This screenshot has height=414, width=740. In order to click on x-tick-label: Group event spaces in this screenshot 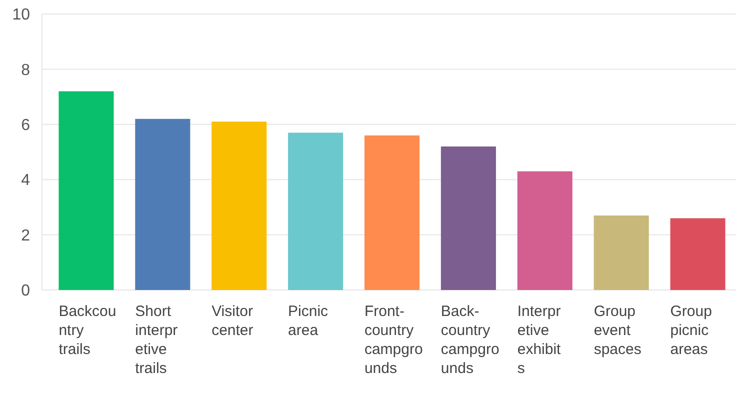, I will do `click(618, 330)`.